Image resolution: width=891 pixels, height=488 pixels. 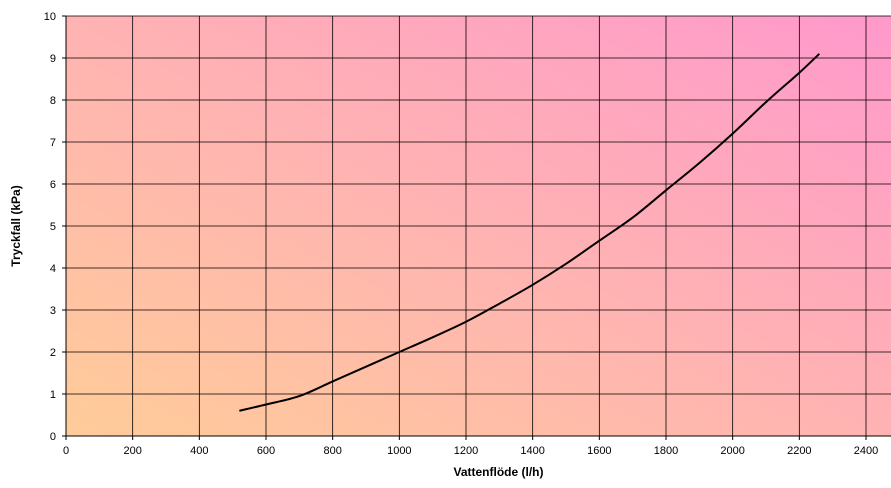 I want to click on x-tick-label: 0, so click(x=66, y=451).